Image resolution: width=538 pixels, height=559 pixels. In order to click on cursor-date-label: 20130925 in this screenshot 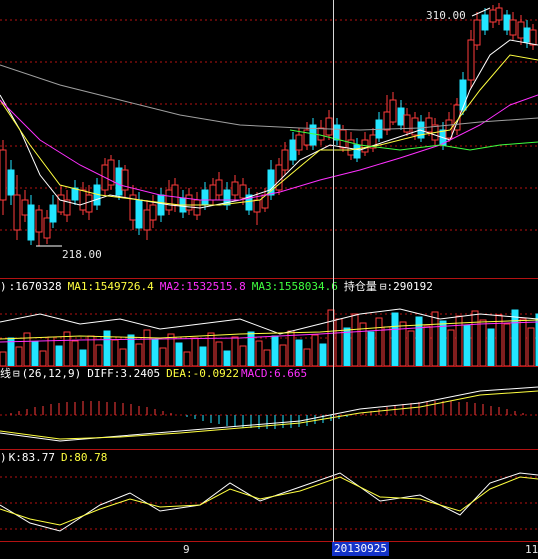, I will do `click(360, 549)`.